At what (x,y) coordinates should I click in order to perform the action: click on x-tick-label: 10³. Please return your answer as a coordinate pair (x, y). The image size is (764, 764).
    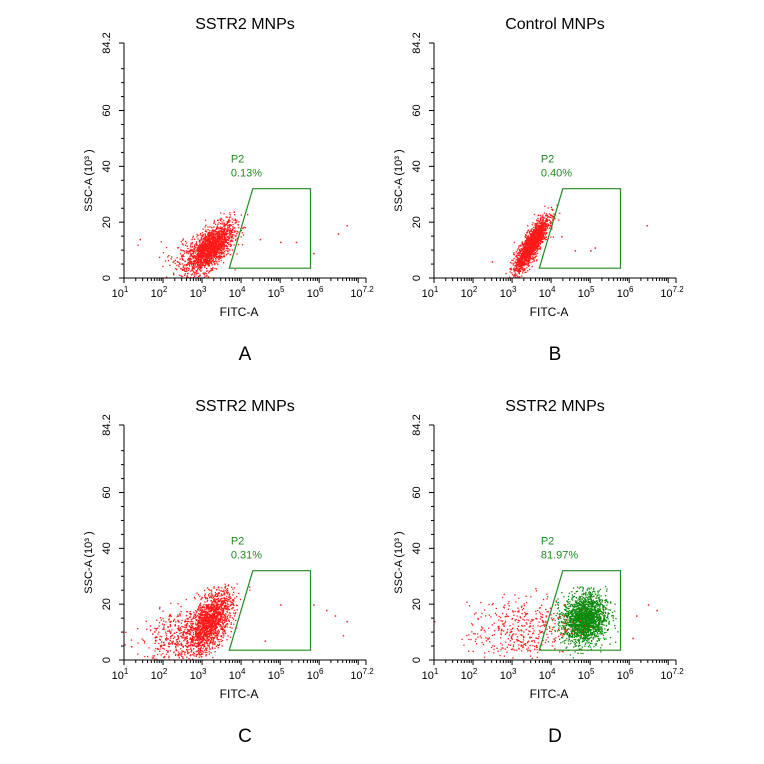
    Looking at the image, I should click on (508, 292).